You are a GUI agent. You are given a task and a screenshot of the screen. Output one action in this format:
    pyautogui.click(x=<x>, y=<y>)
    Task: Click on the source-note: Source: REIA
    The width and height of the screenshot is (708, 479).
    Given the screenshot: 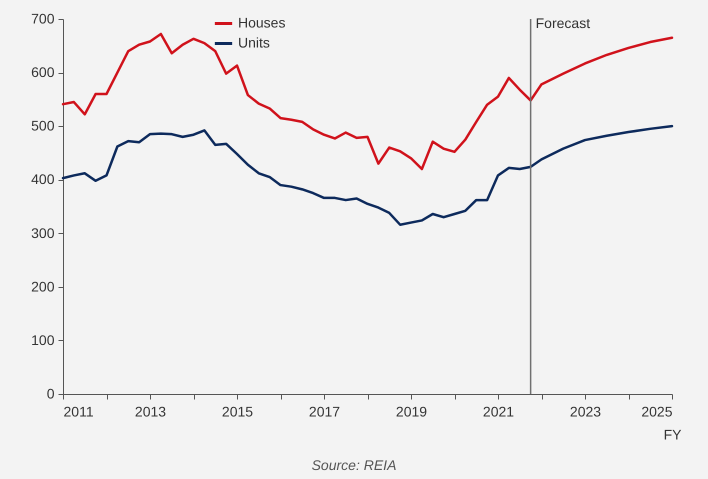 What is the action you would take?
    pyautogui.click(x=354, y=465)
    